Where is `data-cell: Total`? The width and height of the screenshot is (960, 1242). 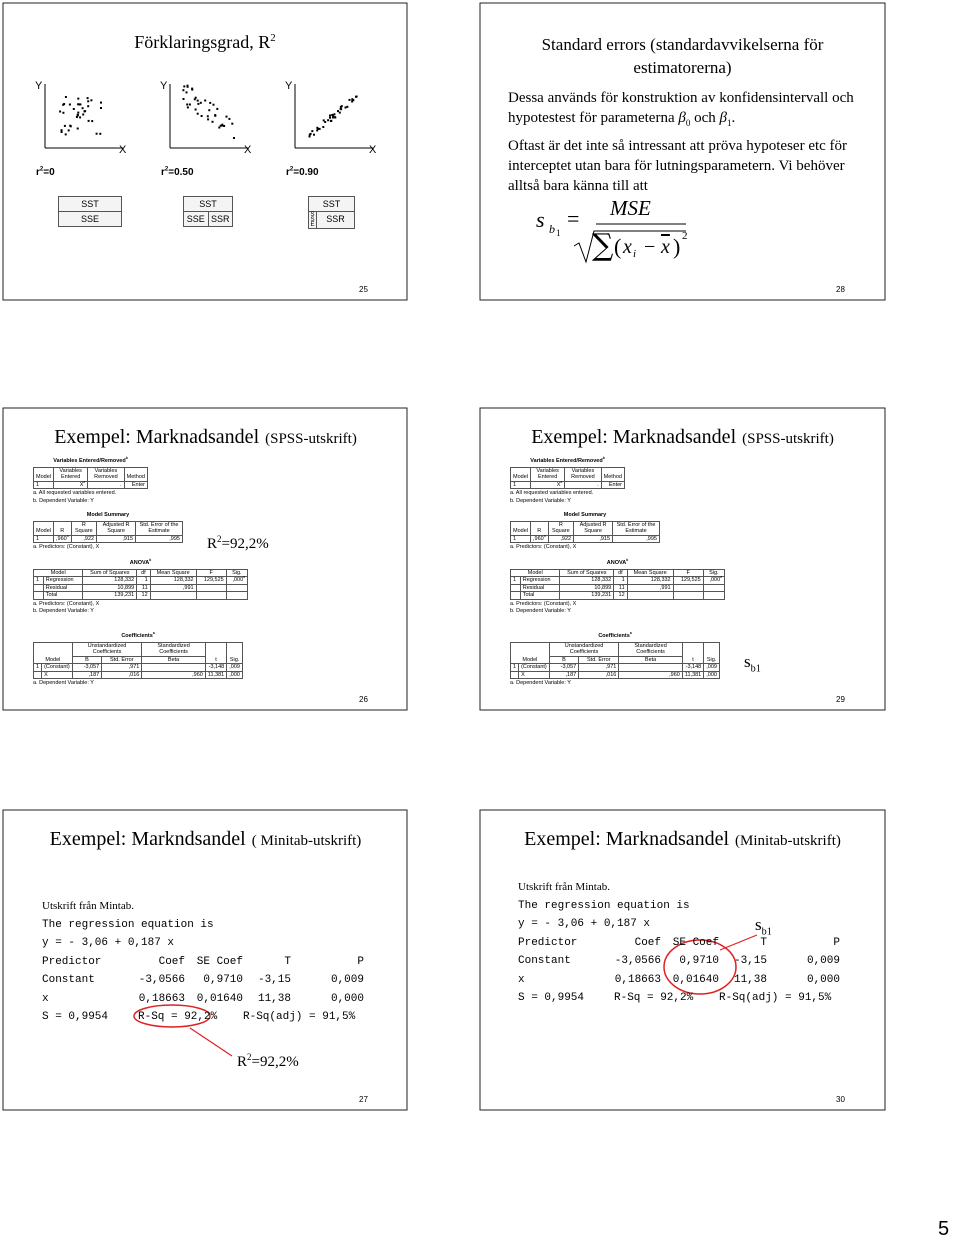
data-cell: Total is located at coordinates (540, 595).